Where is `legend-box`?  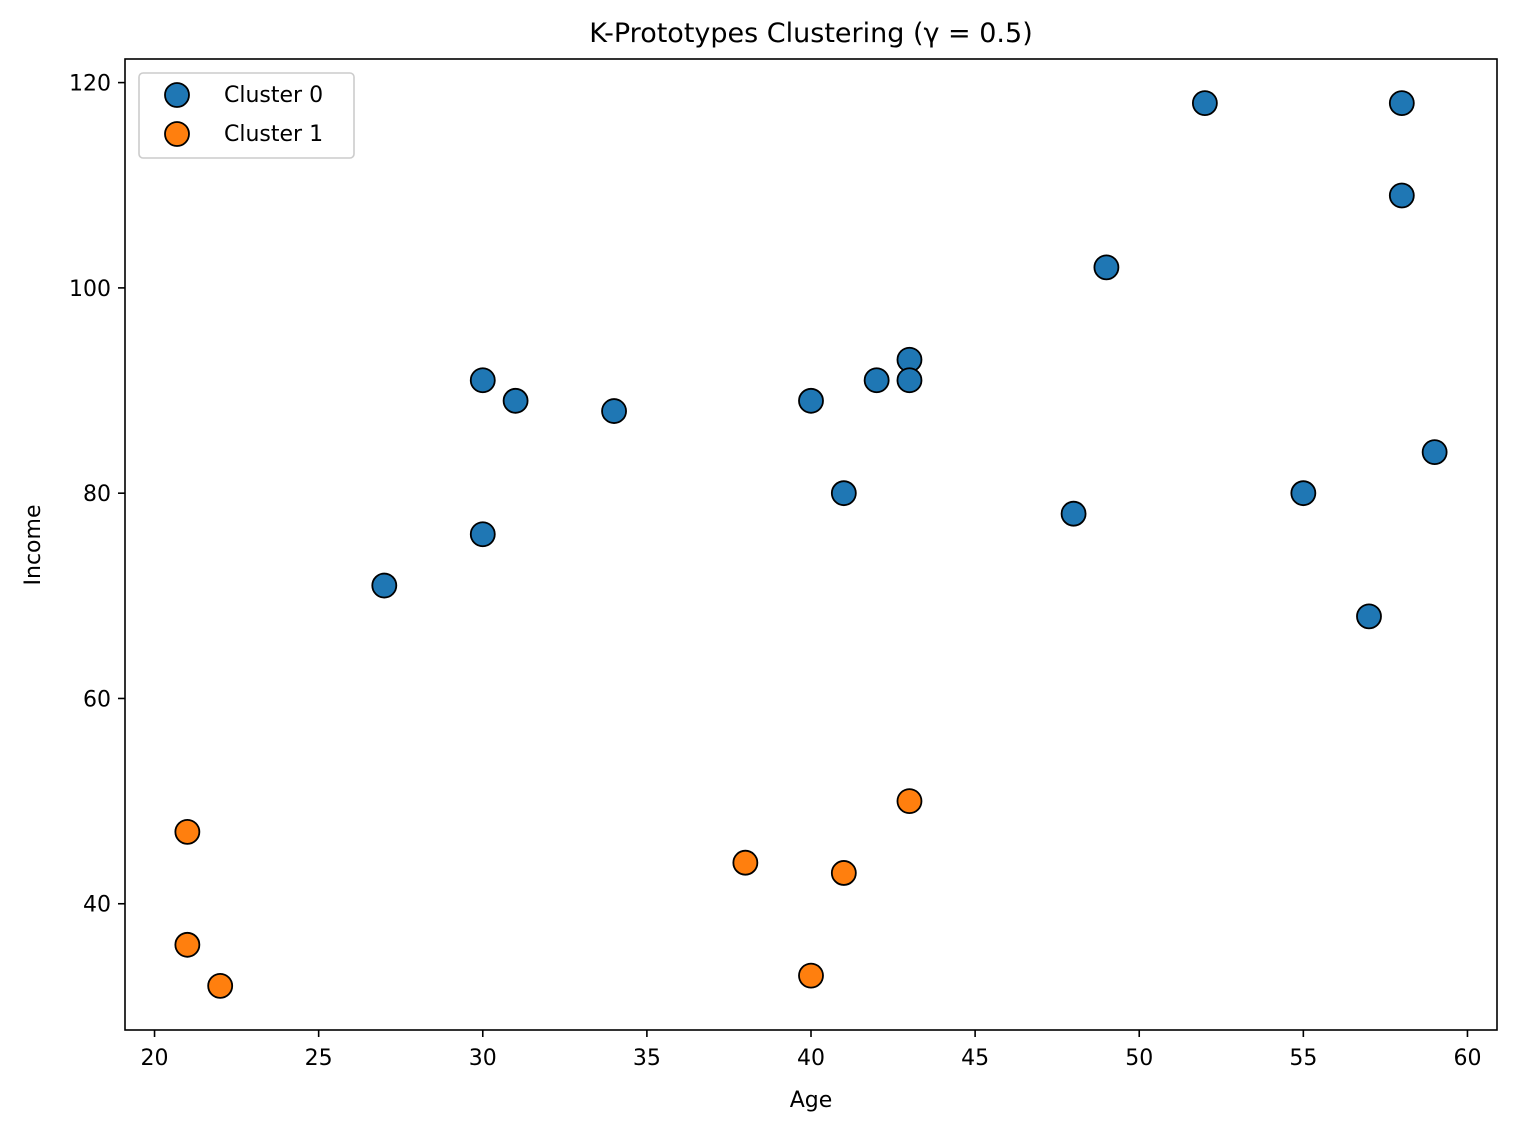
legend-box is located at coordinates (246, 115).